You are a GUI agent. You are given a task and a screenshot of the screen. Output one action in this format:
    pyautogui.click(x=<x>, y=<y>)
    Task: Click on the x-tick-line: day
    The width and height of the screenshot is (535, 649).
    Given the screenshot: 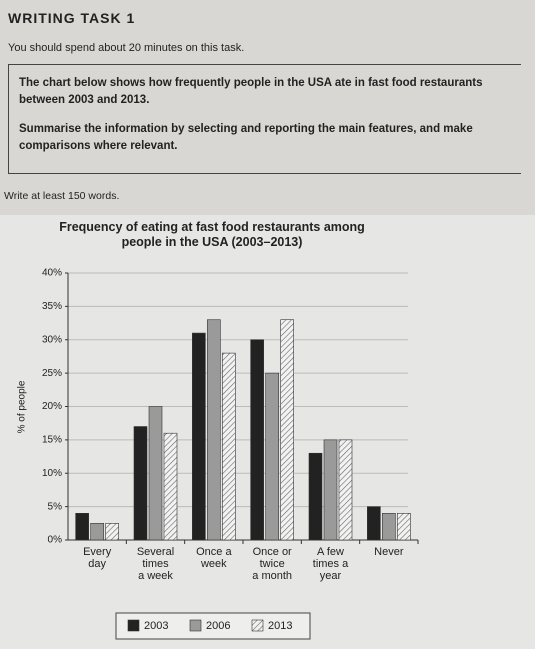 What is the action you would take?
    pyautogui.click(x=97, y=564)
    